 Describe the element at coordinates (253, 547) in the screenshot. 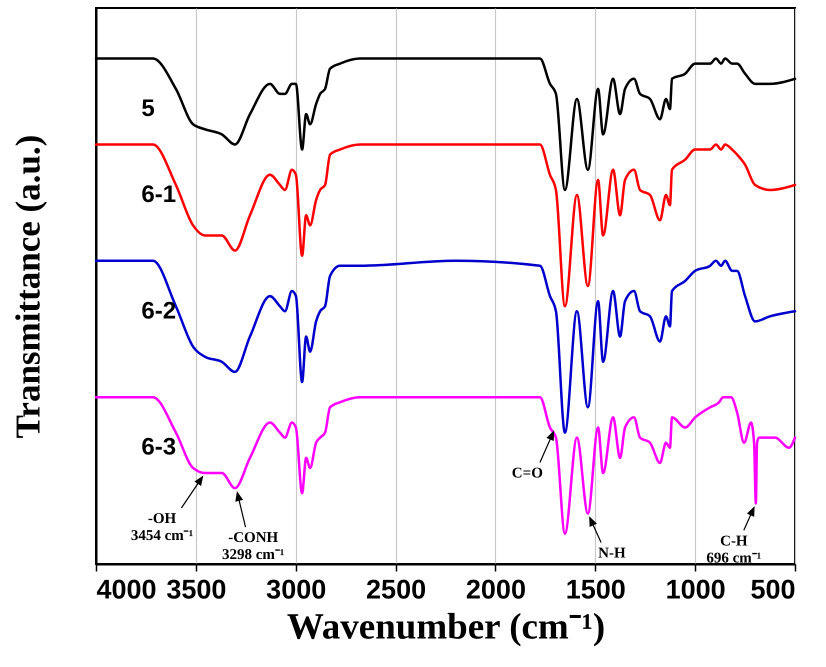

I see `annotation: -CONH 3298 cm⁻¹` at that location.